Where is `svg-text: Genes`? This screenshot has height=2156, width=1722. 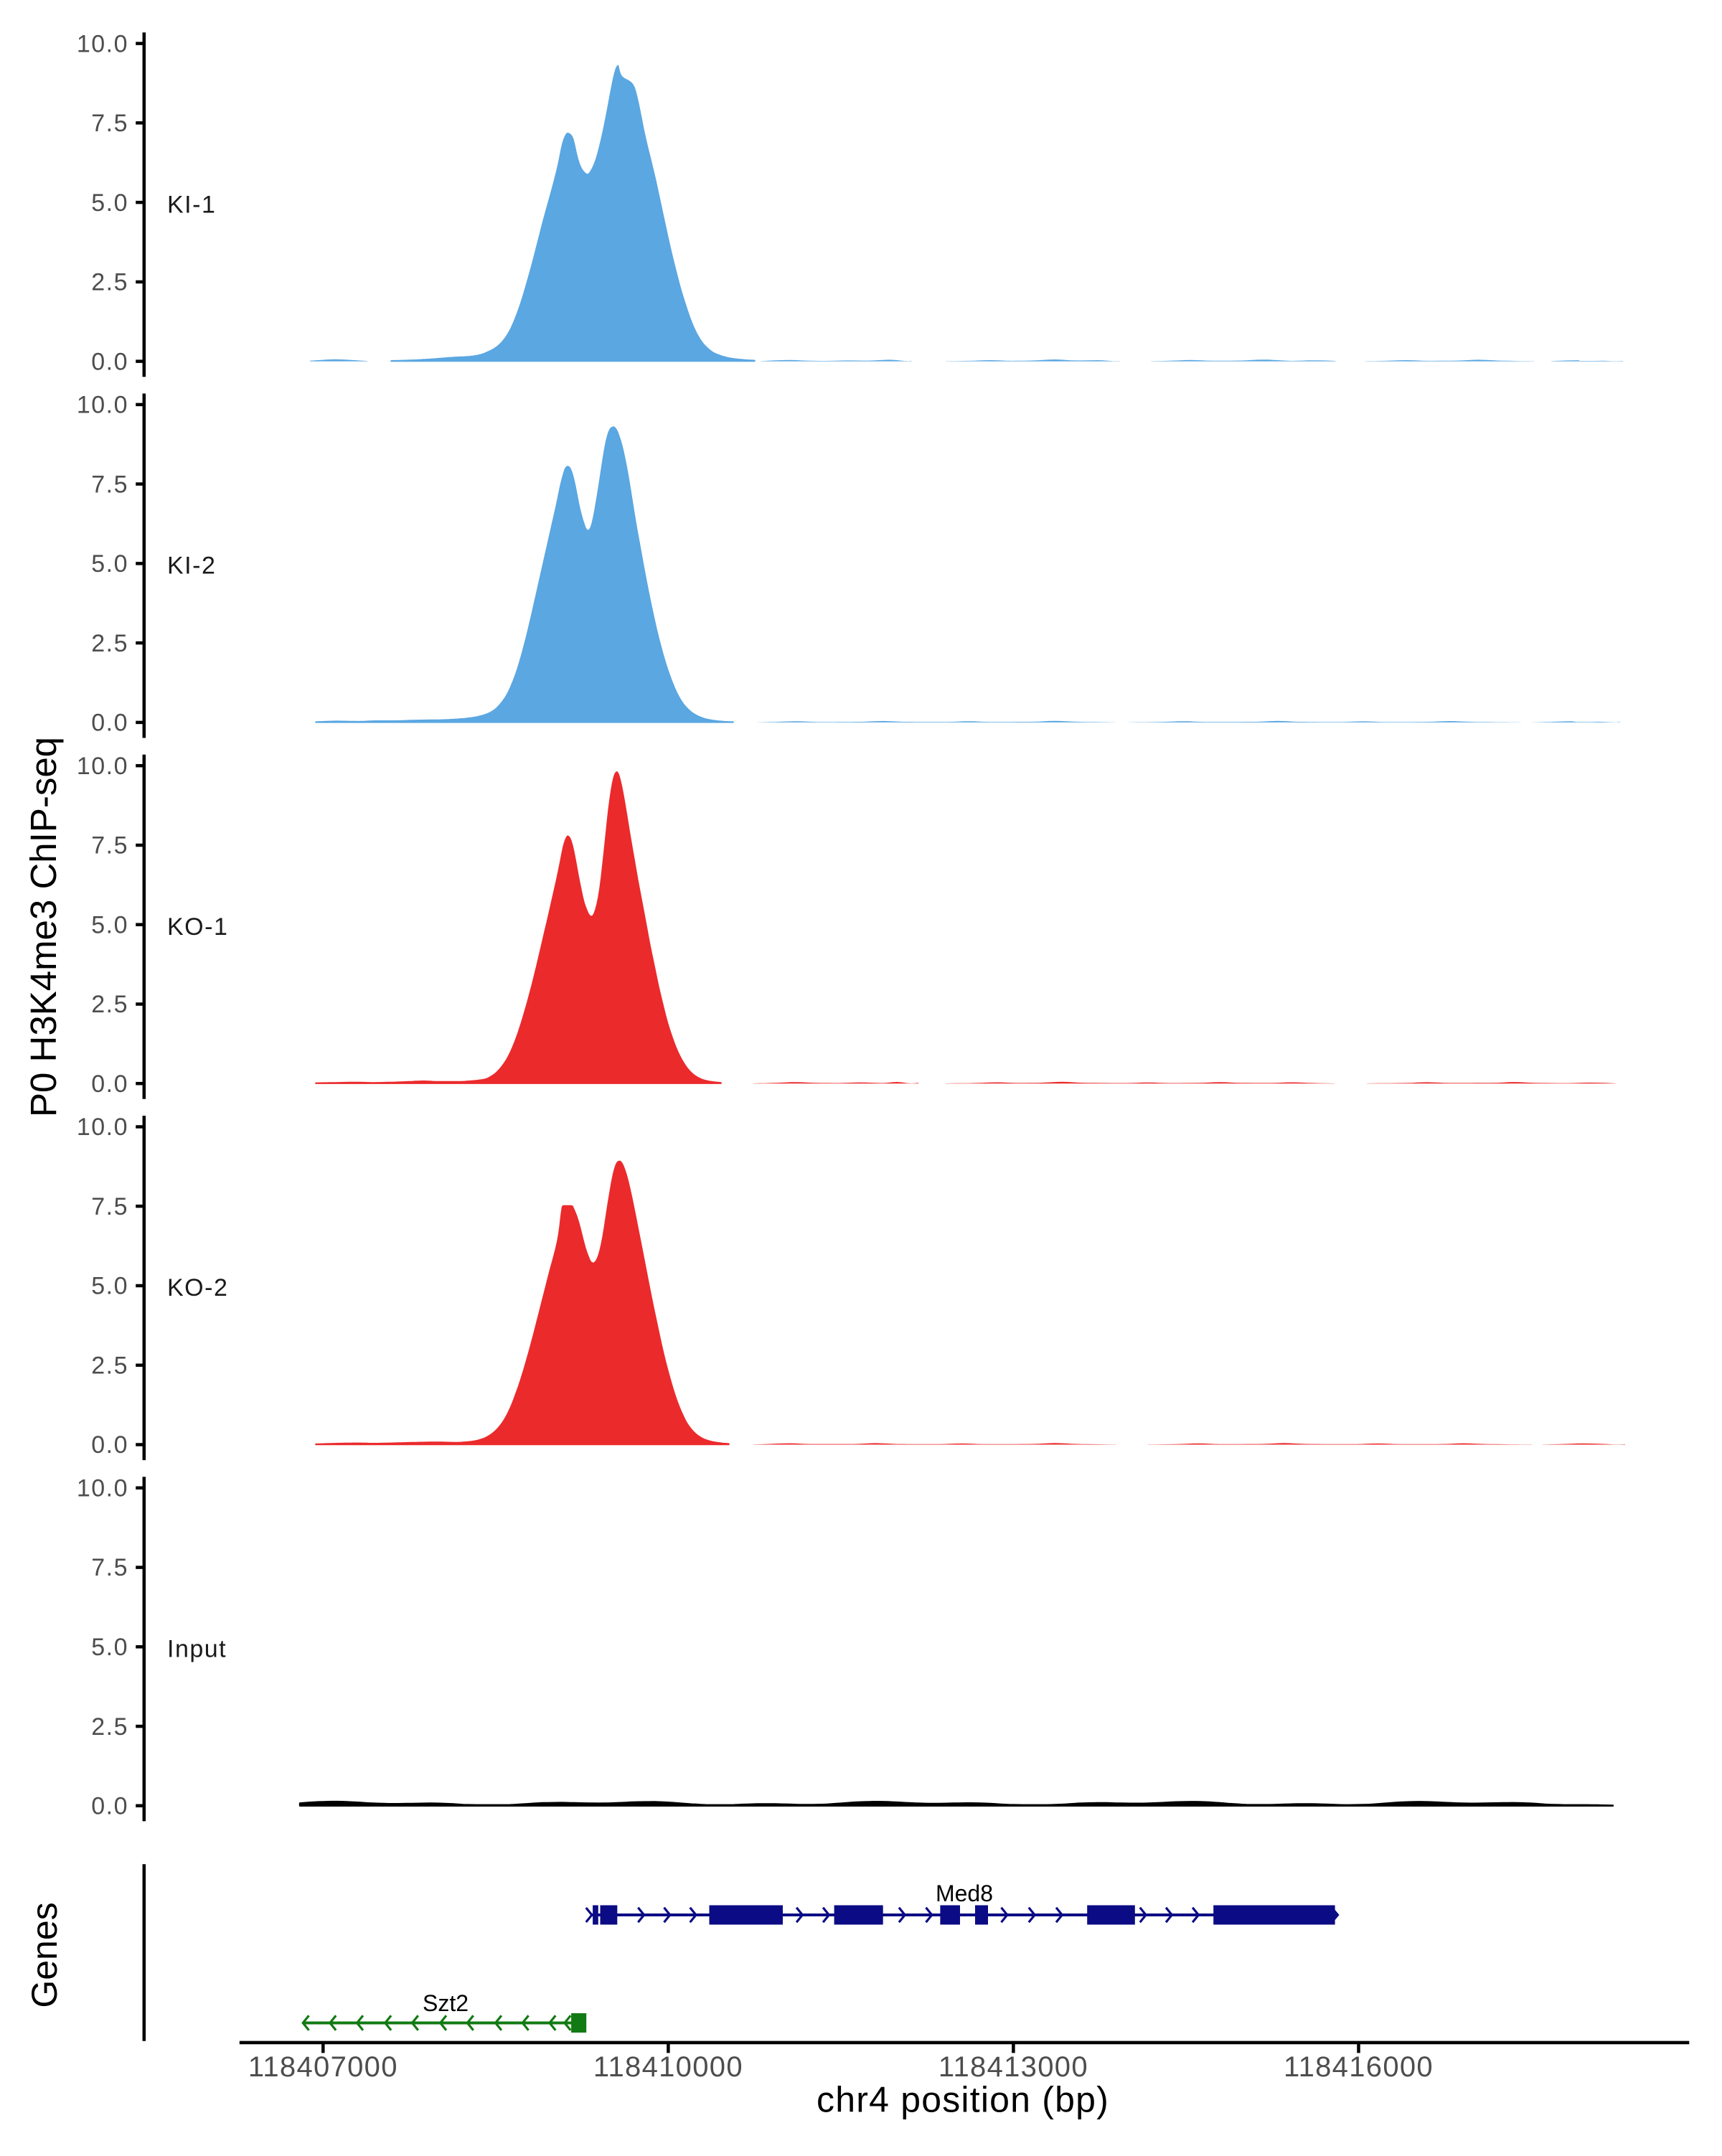 svg-text: Genes is located at coordinates (45, 1955).